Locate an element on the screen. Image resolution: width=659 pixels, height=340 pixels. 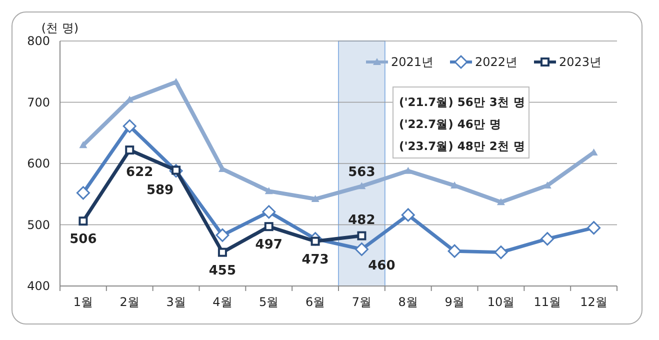
data-label: 563 is located at coordinates (362, 172).